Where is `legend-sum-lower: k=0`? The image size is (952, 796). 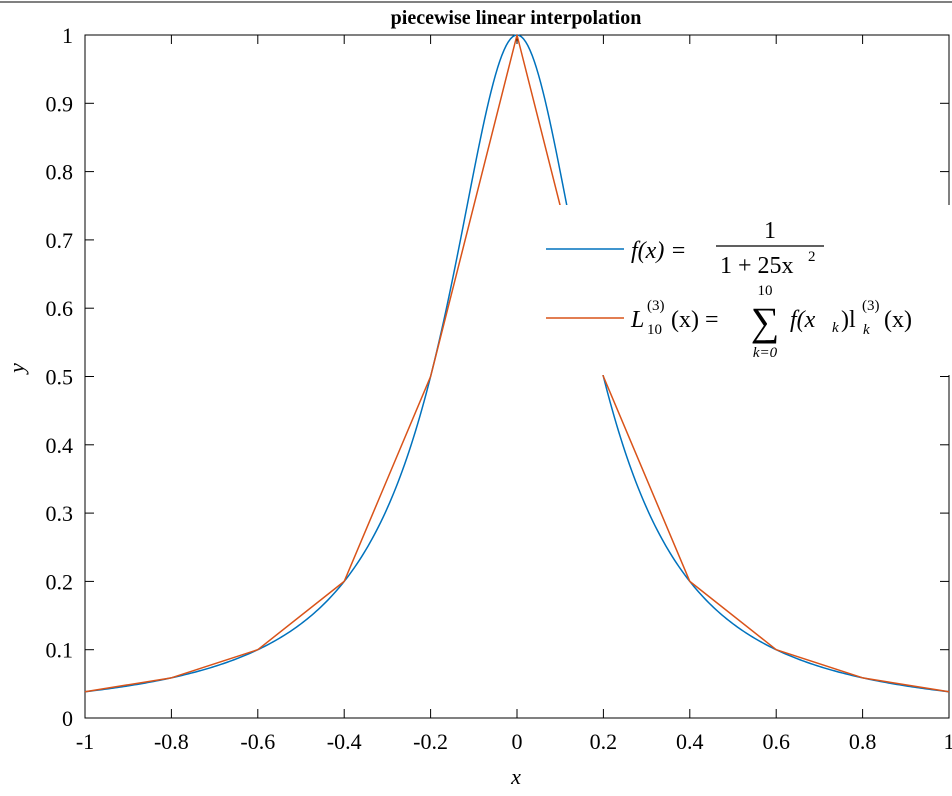
legend-sum-lower: k=0 is located at coordinates (765, 353).